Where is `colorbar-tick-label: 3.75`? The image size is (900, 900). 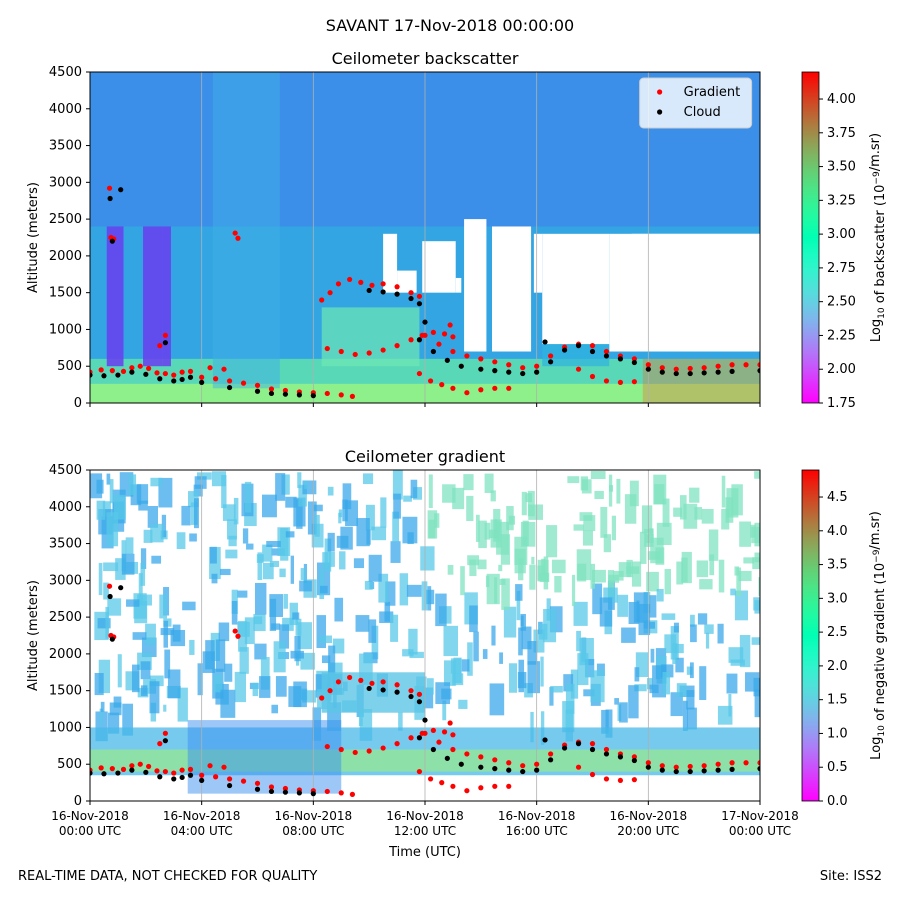 colorbar-tick-label: 3.75 is located at coordinates (841, 133).